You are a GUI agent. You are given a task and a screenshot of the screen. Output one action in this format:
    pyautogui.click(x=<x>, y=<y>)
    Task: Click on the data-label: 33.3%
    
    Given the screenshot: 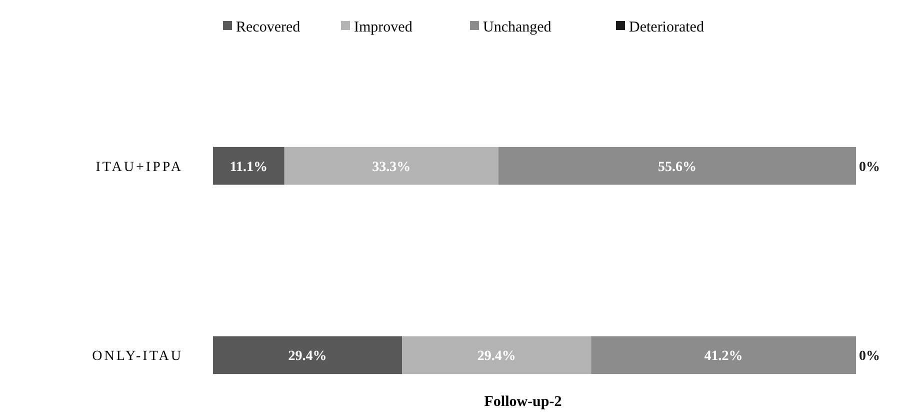 What is the action you would take?
    pyautogui.click(x=391, y=167)
    